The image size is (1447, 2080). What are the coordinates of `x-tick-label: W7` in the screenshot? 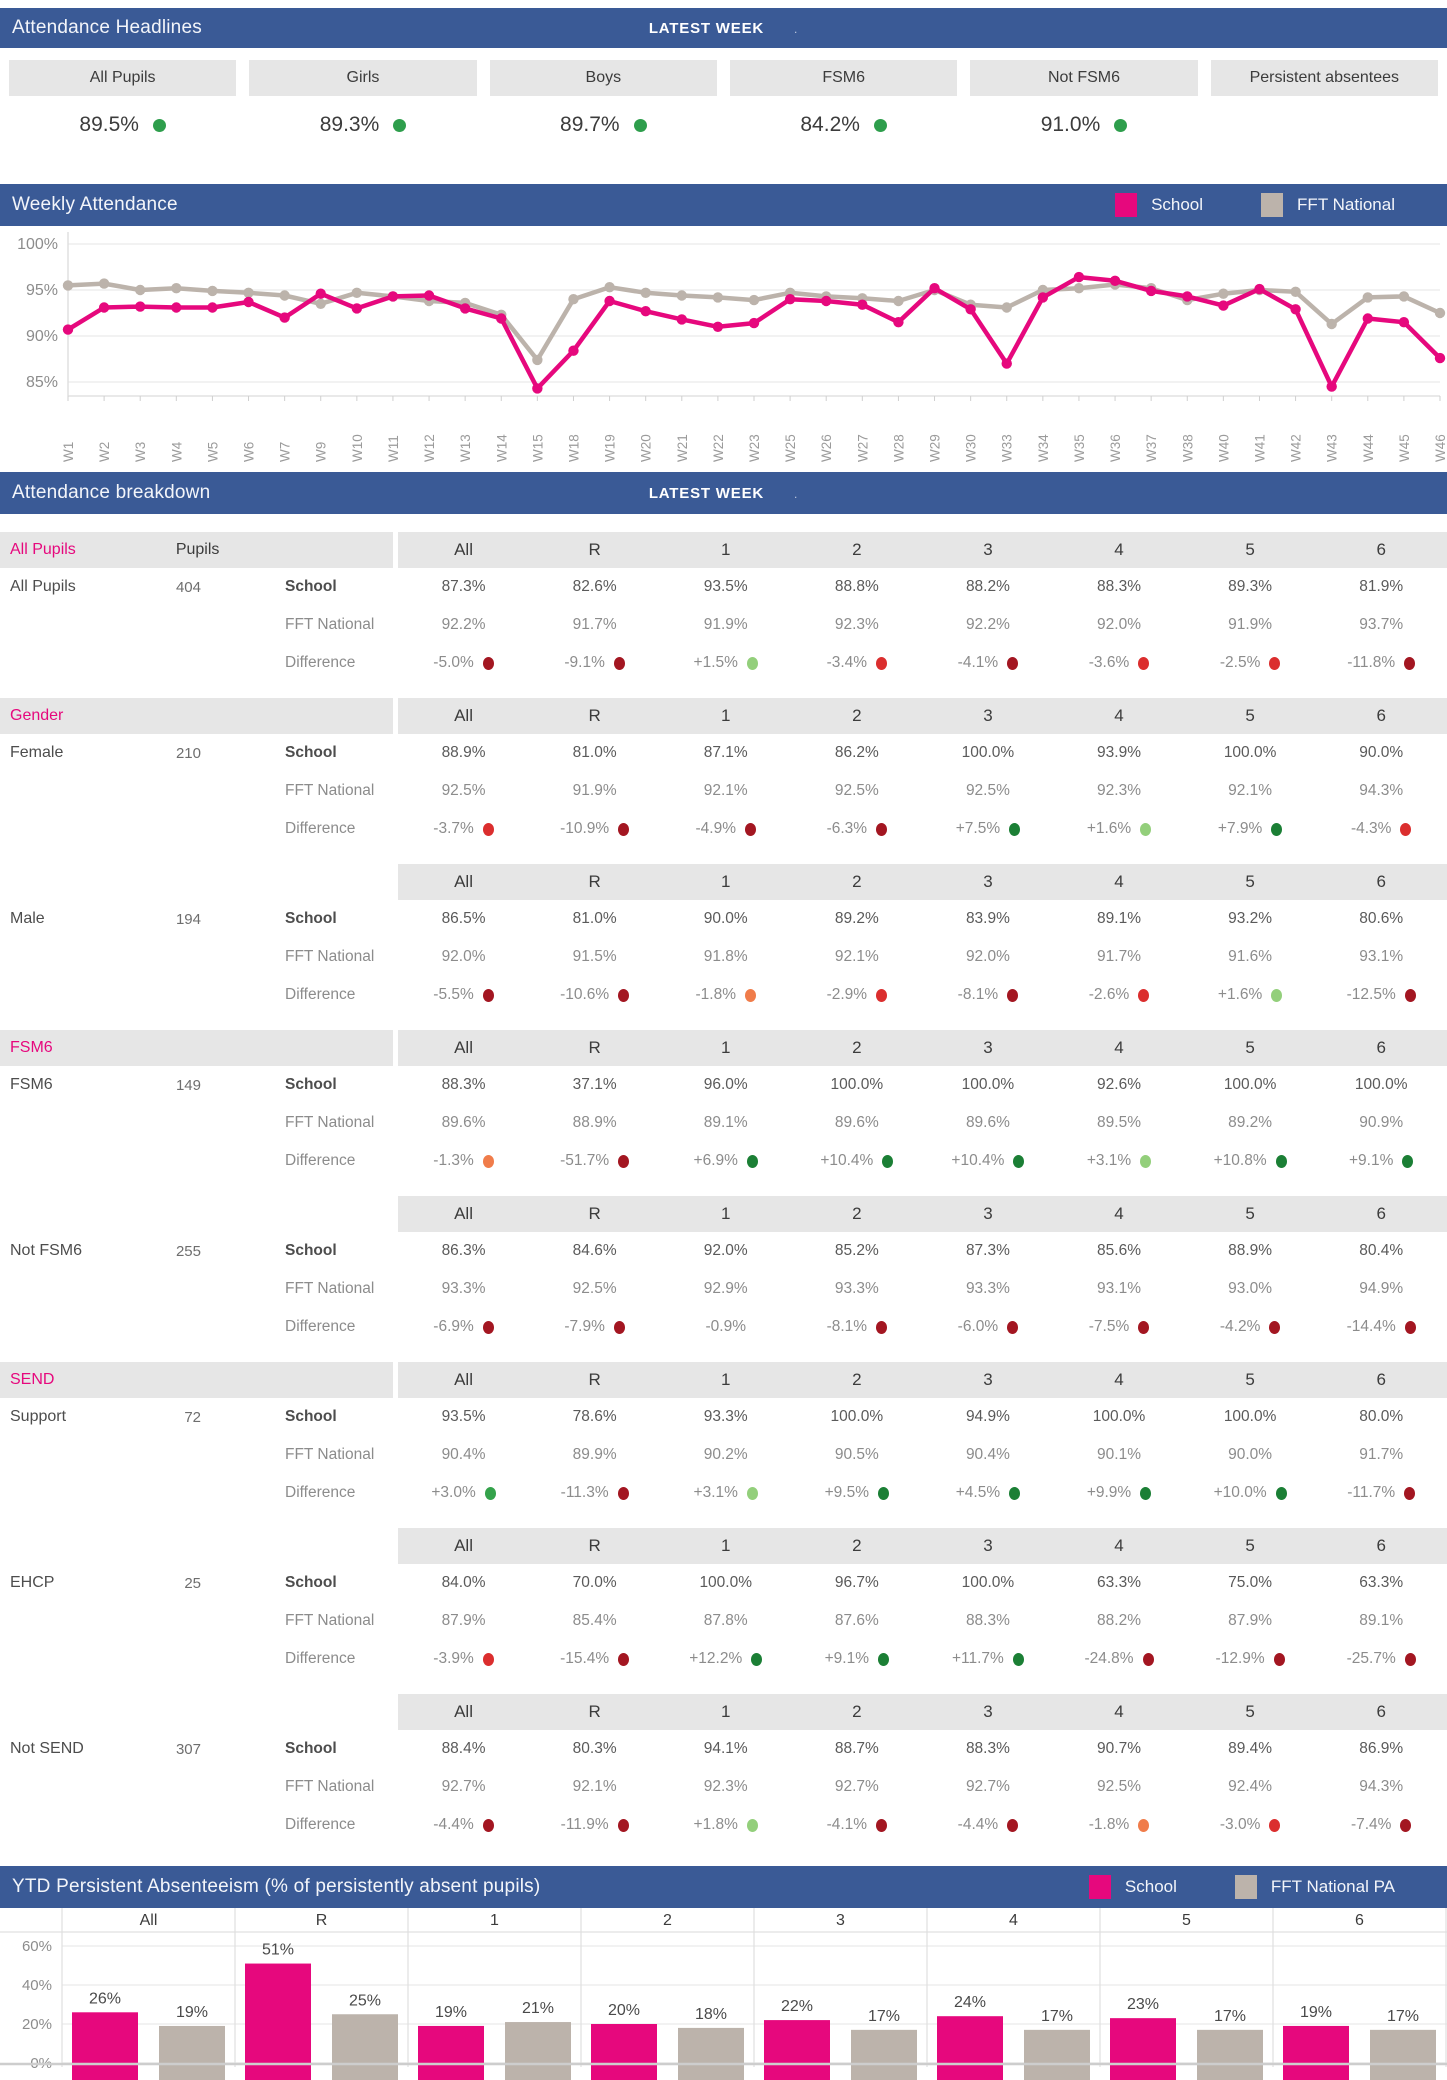 It's located at (285, 452).